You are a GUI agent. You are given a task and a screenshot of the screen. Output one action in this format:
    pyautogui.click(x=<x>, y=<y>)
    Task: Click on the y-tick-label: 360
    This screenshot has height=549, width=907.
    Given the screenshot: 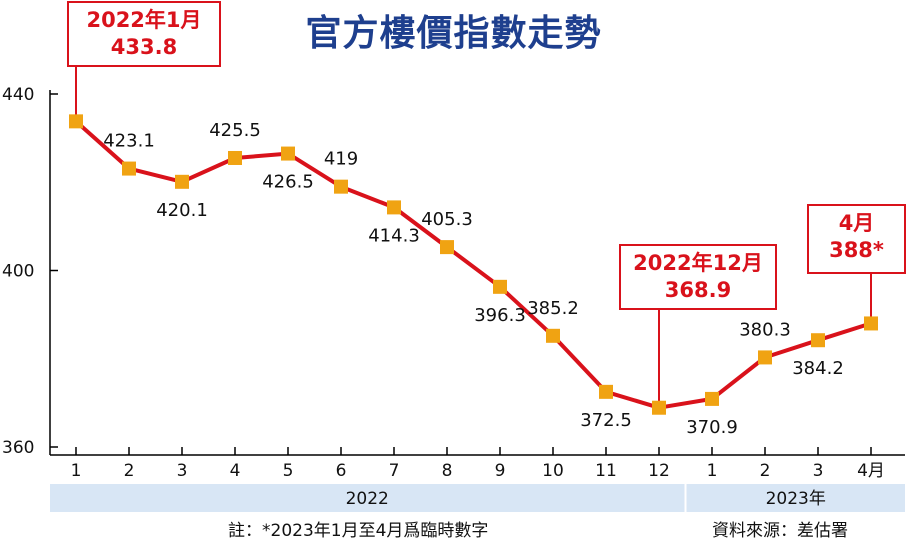 What is the action you would take?
    pyautogui.click(x=18, y=448)
    